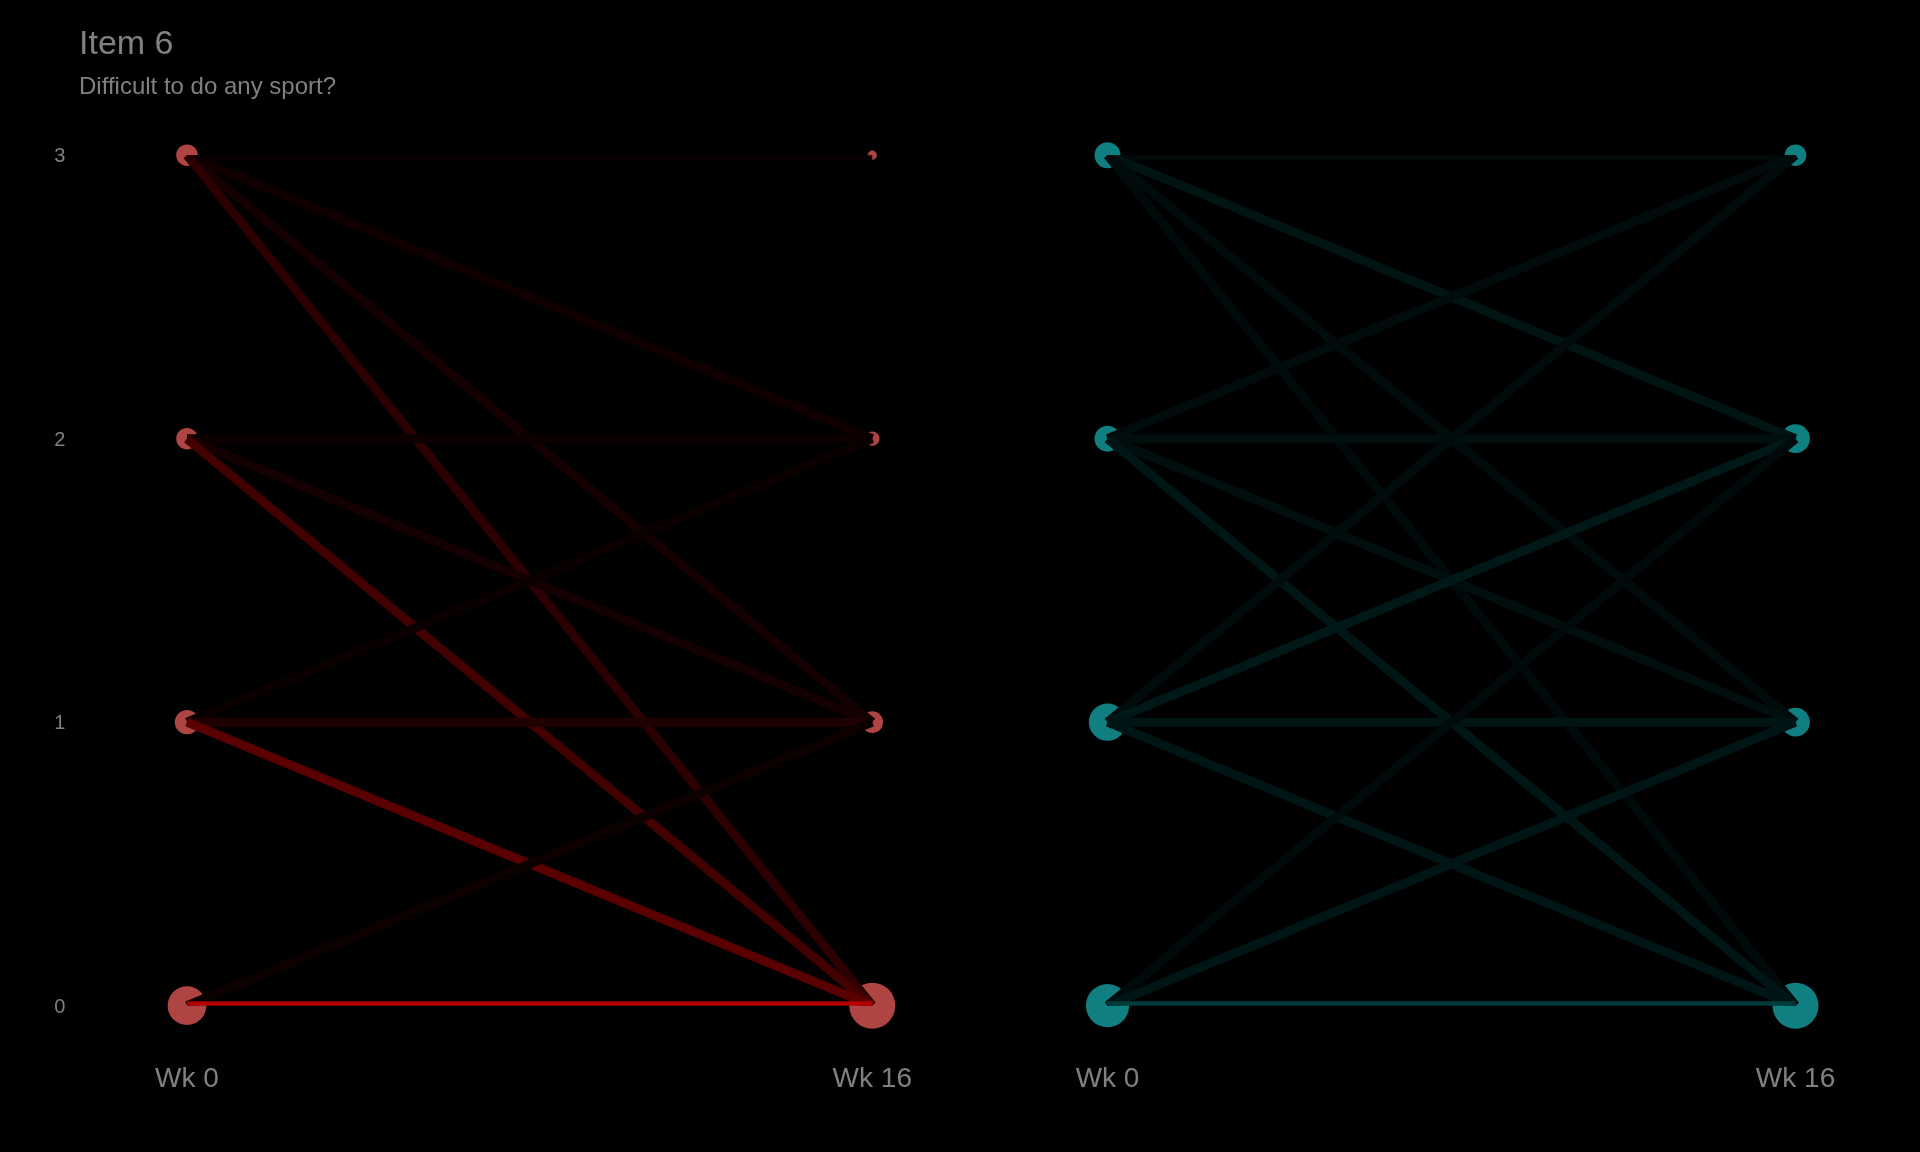  Describe the element at coordinates (208, 85) in the screenshot. I see `chart-subtitle: Difficult to do any sport?` at that location.